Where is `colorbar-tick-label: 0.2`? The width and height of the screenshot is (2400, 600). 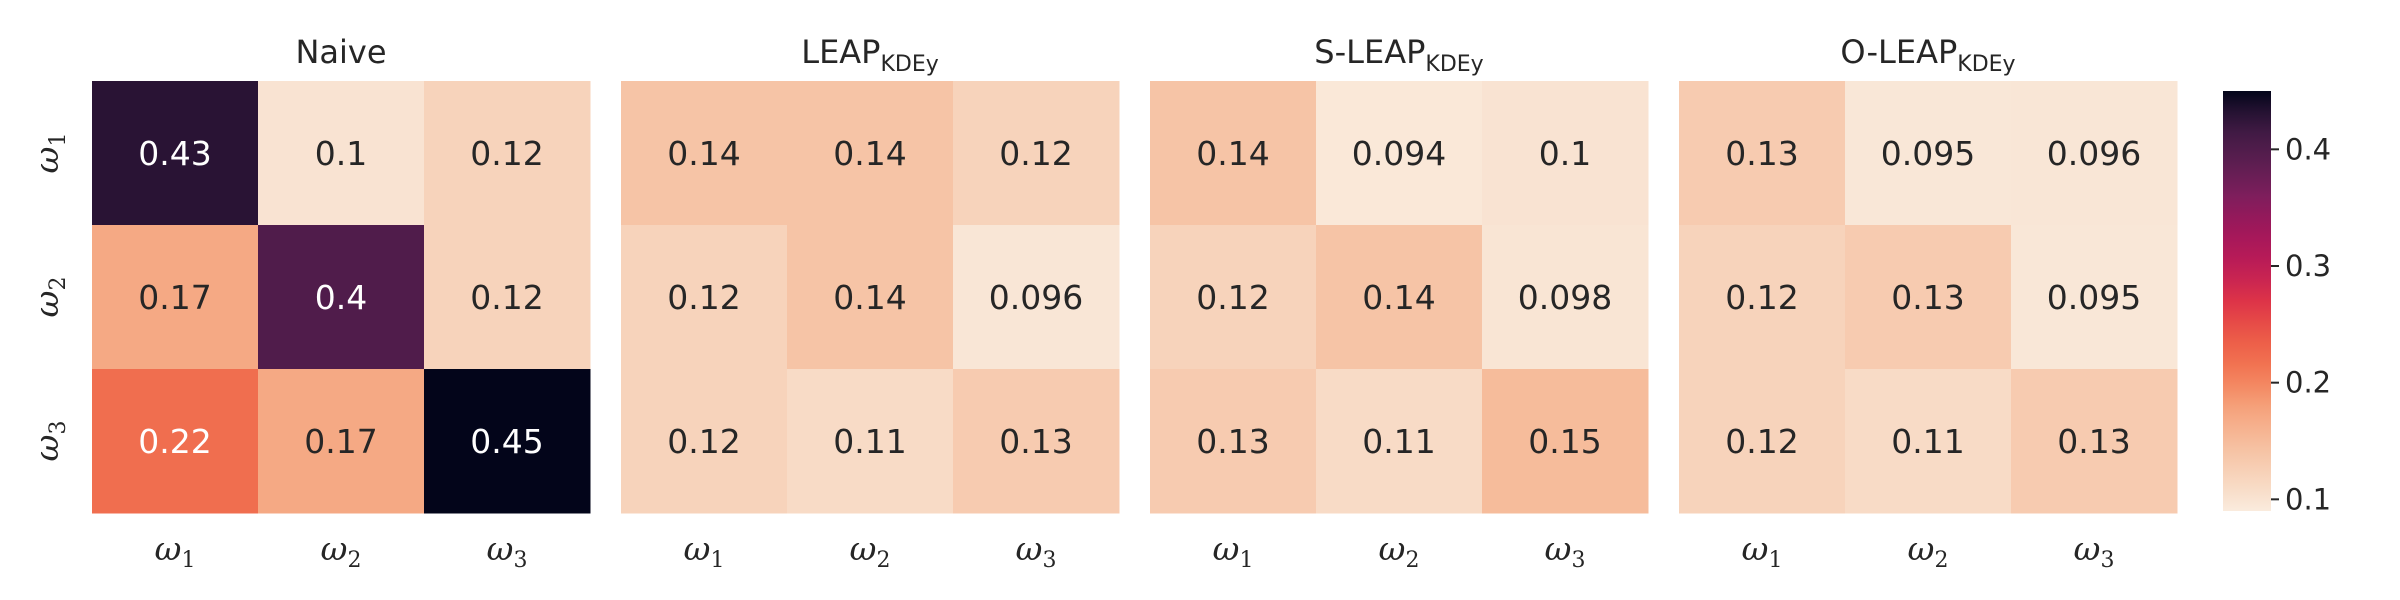 colorbar-tick-label: 0.2 is located at coordinates (2308, 383).